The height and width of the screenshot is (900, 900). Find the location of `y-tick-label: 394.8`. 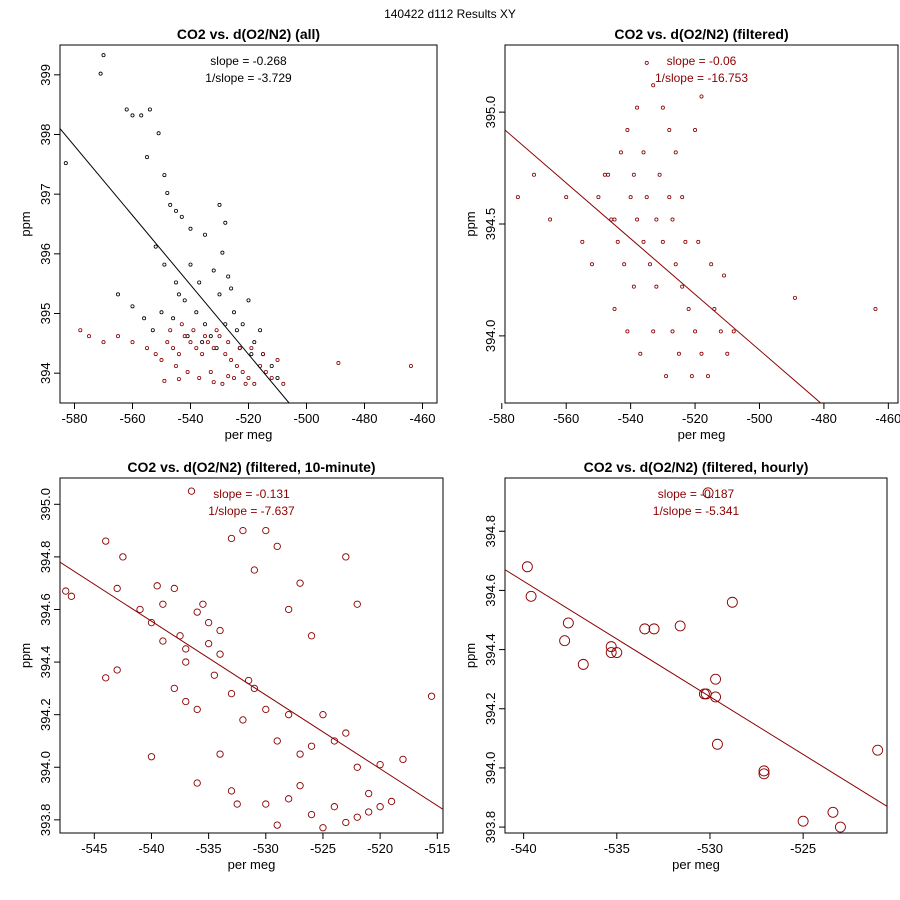

y-tick-label: 394.8 is located at coordinates (490, 531).